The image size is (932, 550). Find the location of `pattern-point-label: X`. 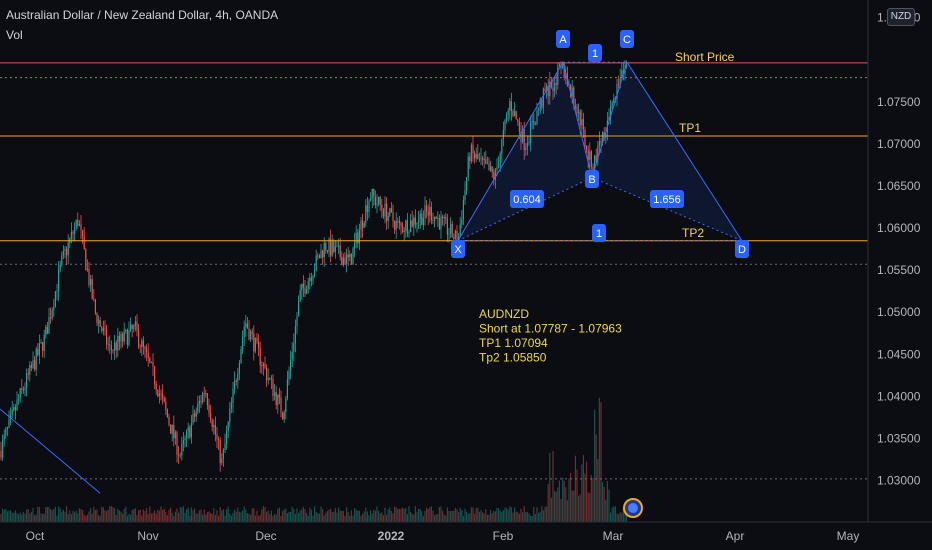

pattern-point-label: X is located at coordinates (458, 250).